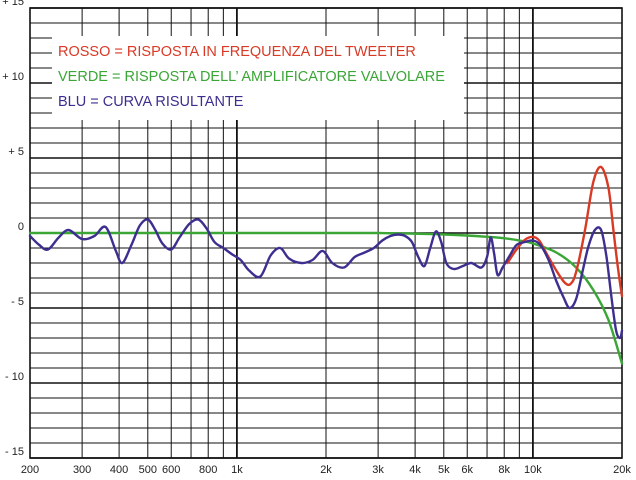 This screenshot has width=636, height=480. I want to click on y-tick-label: 0, so click(21, 227).